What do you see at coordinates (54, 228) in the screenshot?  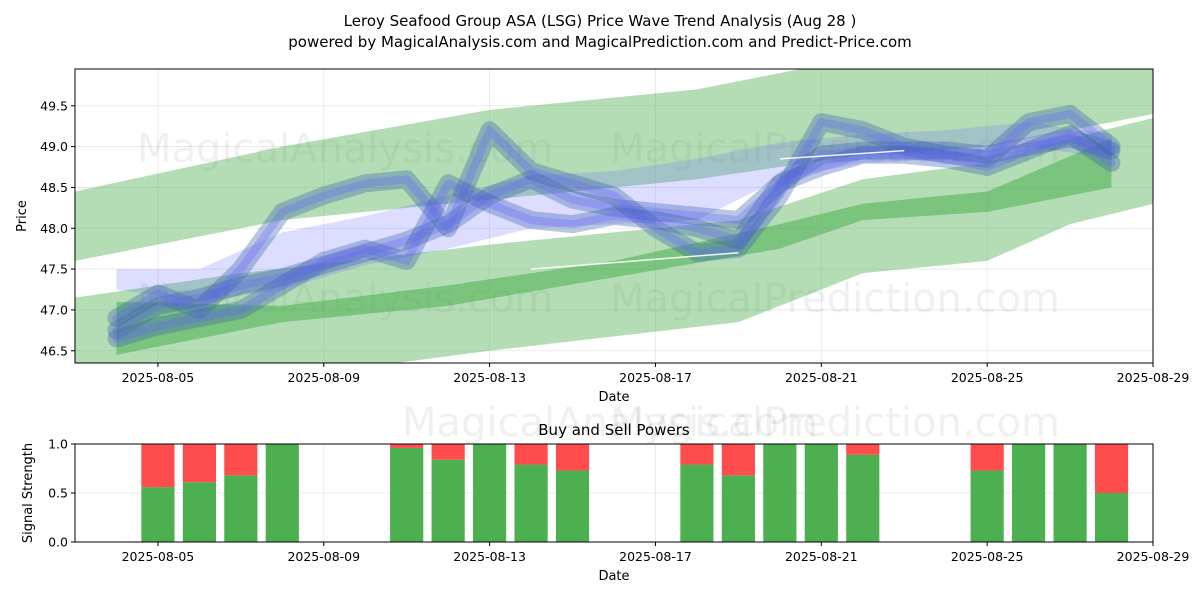 I see `y-tick-label: 48.0` at bounding box center [54, 228].